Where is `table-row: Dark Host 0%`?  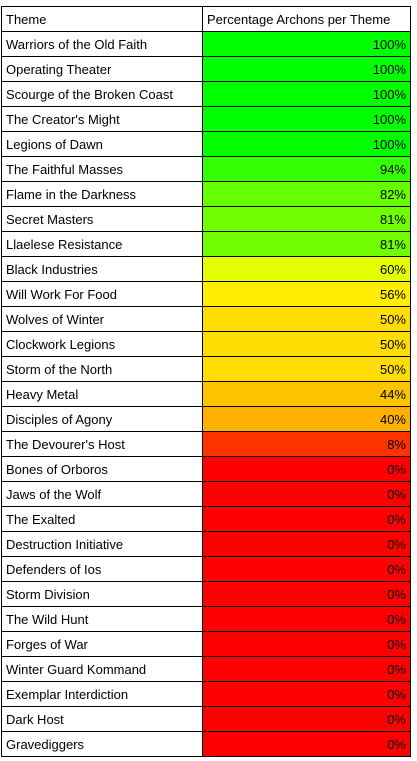
table-row: Dark Host 0% is located at coordinates (206, 719).